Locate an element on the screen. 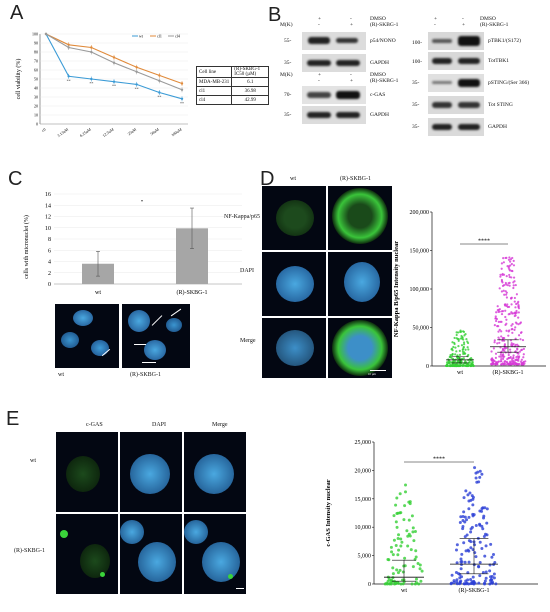 The height and width of the screenshot is (612, 550). y-axis-label: c-GAS Intensity nuclear is located at coordinates (328, 512).